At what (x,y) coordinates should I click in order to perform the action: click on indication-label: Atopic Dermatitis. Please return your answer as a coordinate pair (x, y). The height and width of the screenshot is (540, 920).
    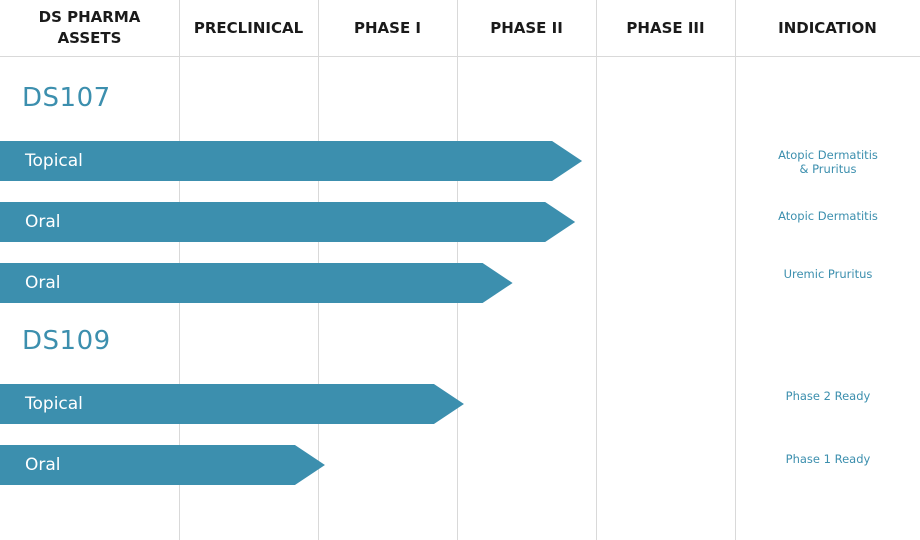
    Looking at the image, I should click on (828, 216).